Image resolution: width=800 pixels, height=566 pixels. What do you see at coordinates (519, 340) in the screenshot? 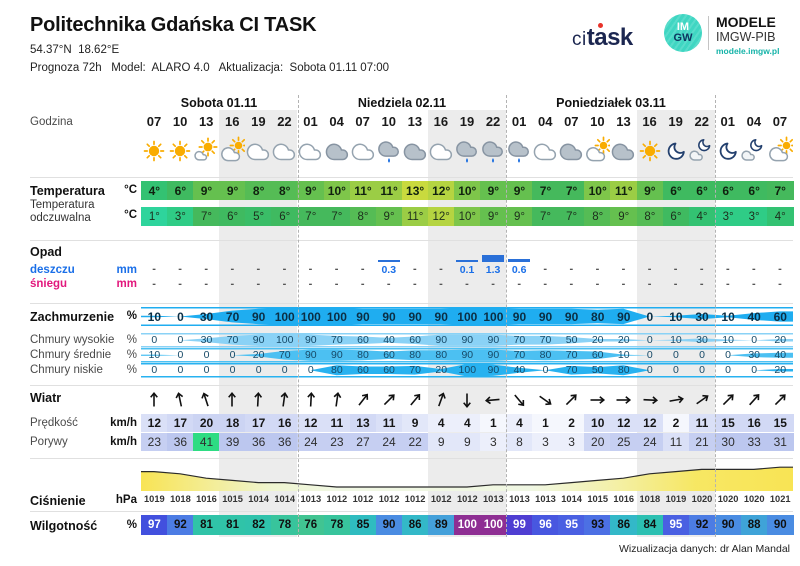
I see `cloud-high-cell: 70` at bounding box center [519, 340].